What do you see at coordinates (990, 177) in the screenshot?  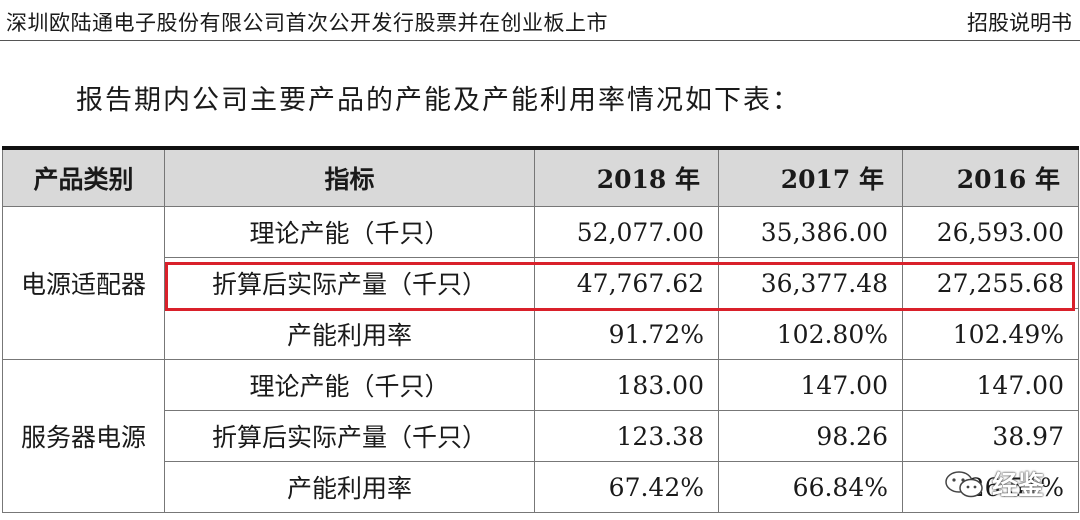 I see `col-header-2016: 2016 年` at bounding box center [990, 177].